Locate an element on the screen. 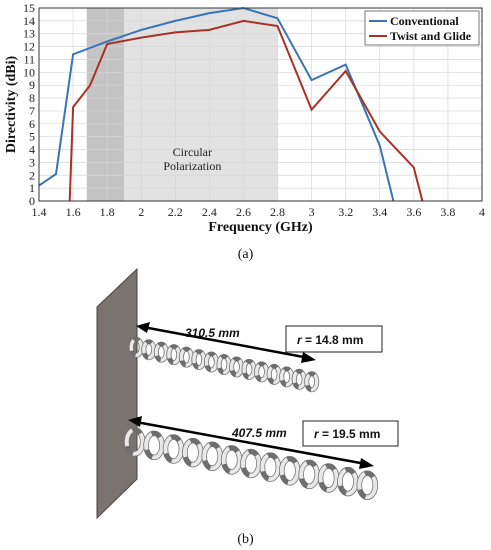 The height and width of the screenshot is (550, 491). x-tick-label: 2.8 is located at coordinates (277, 212).